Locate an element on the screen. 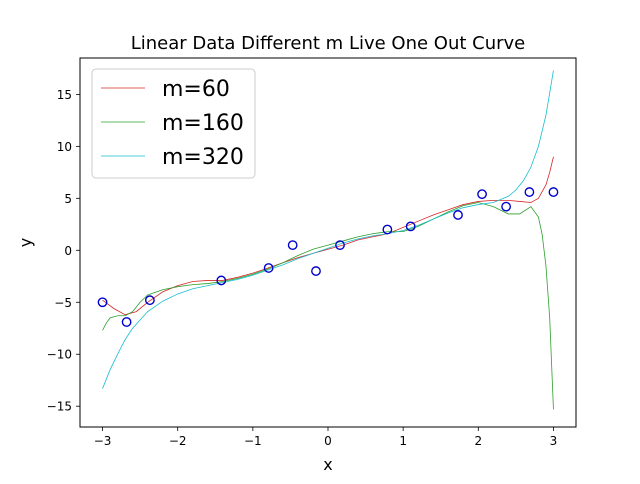 Image resolution: width=640 pixels, height=484 pixels. y-tick-label: −5 is located at coordinates (63, 303).